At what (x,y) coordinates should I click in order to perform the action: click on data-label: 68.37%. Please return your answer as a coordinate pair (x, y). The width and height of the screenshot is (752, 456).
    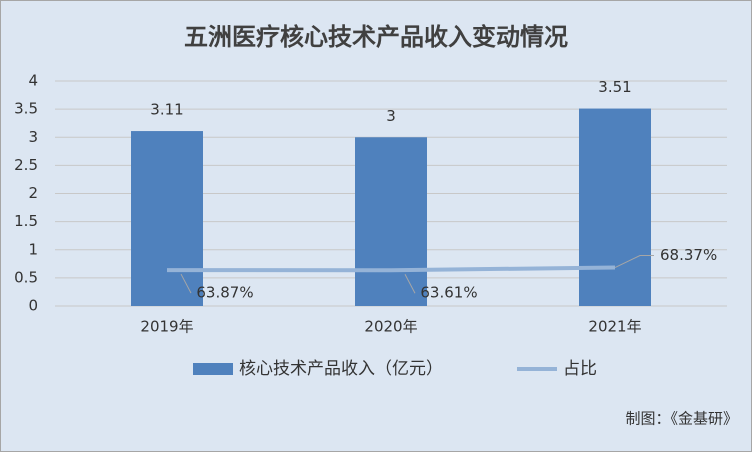
    Looking at the image, I should click on (688, 255).